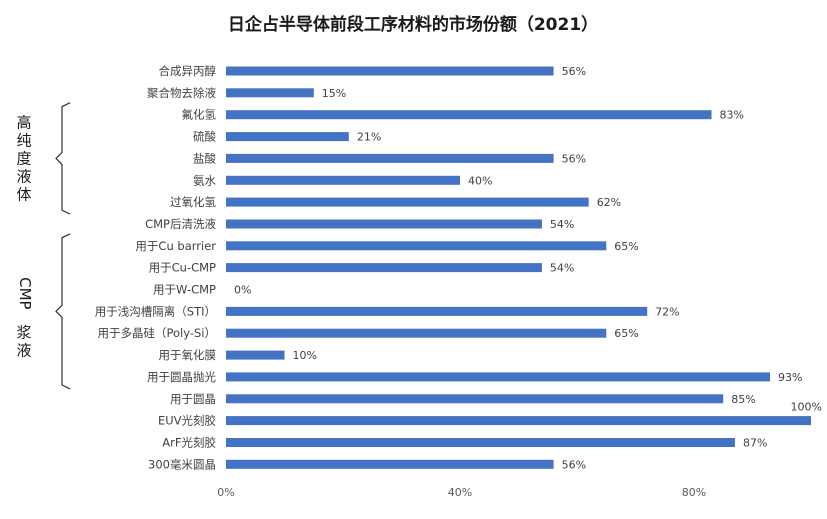  What do you see at coordinates (790, 377) in the screenshot?
I see `value-label: 93%` at bounding box center [790, 377].